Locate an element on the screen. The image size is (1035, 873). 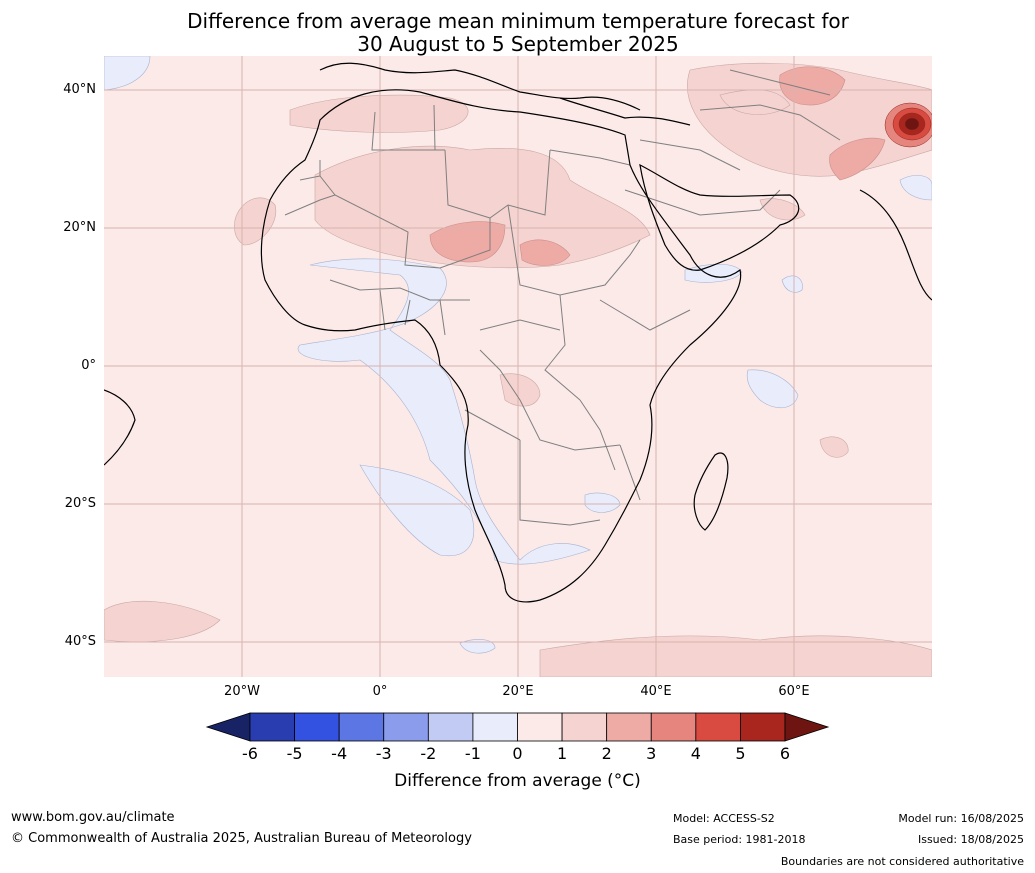
colorbar-tick-label: -3 is located at coordinates (383, 753).